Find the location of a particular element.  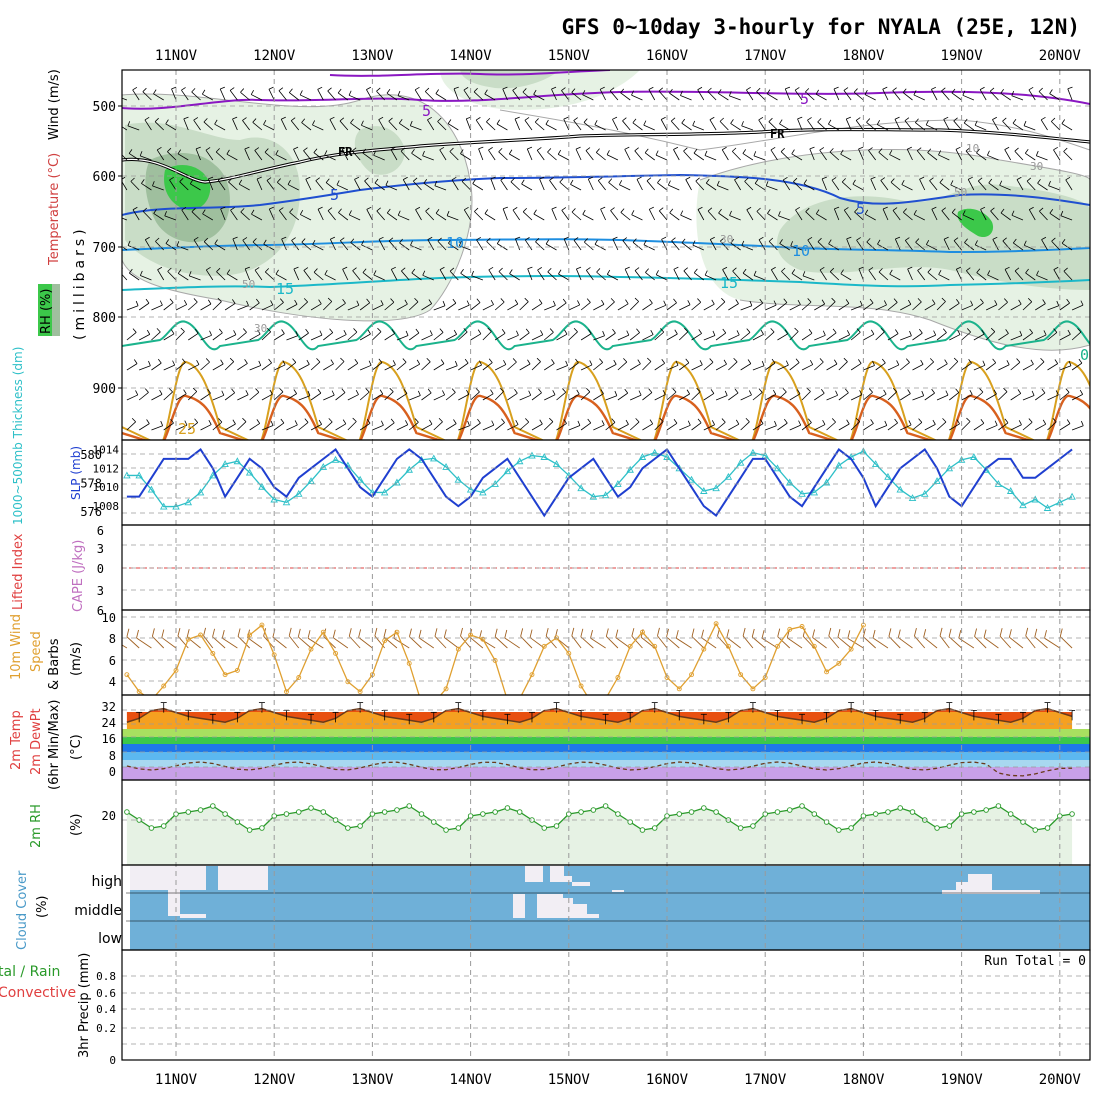

day-label-top: 14NOV is located at coordinates (471, 56).